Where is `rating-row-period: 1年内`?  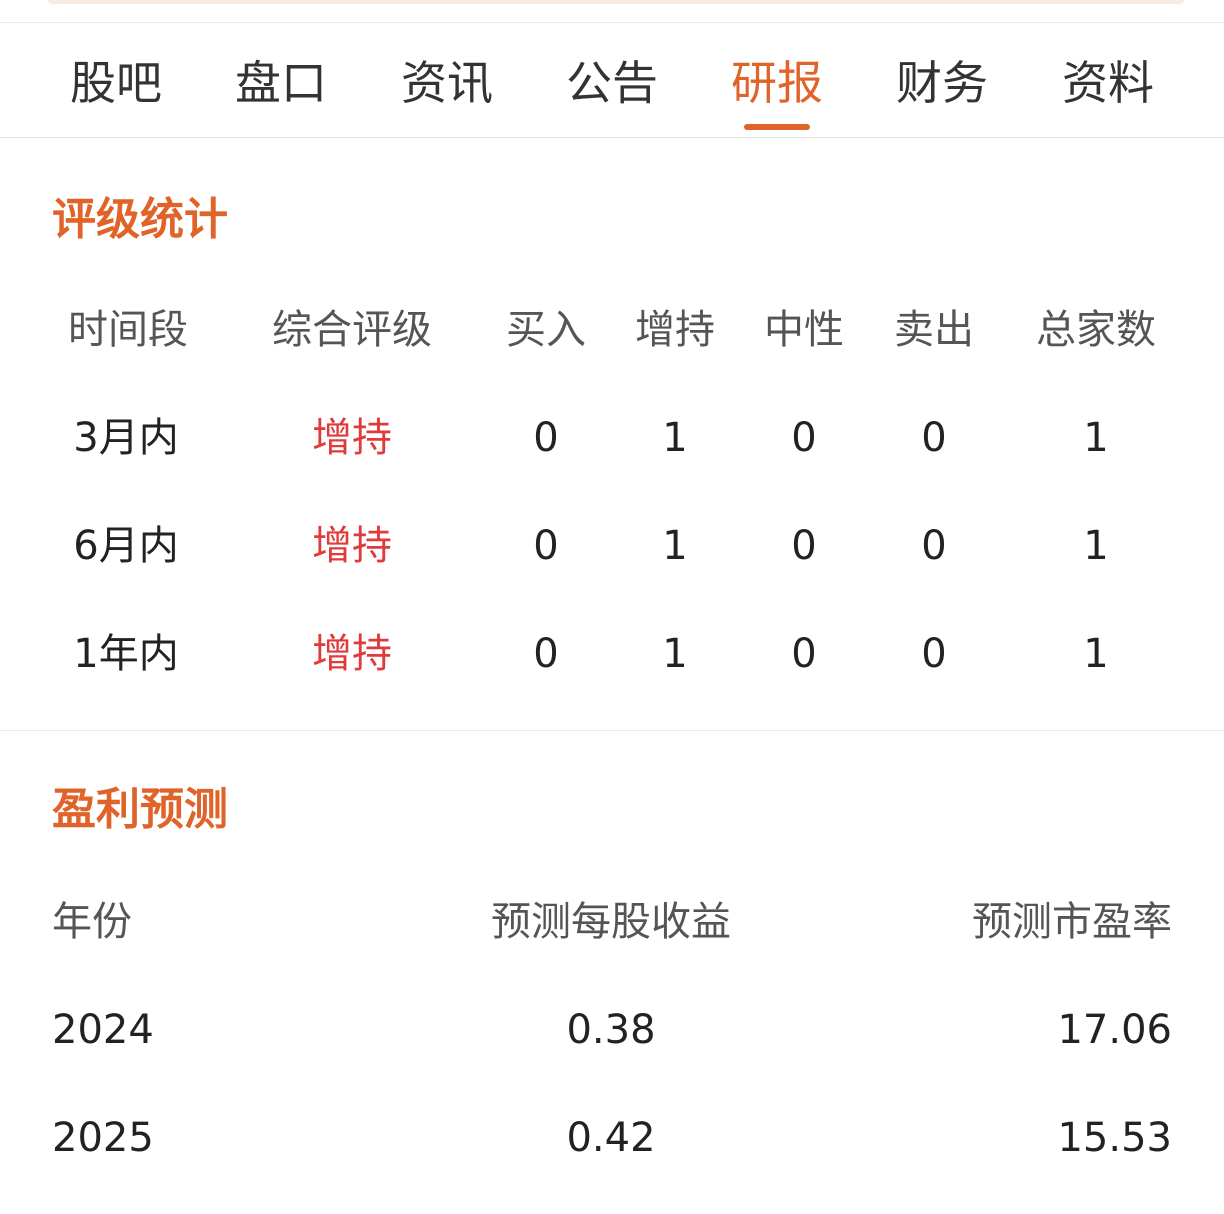 rating-row-period: 1年内 is located at coordinates (126, 654).